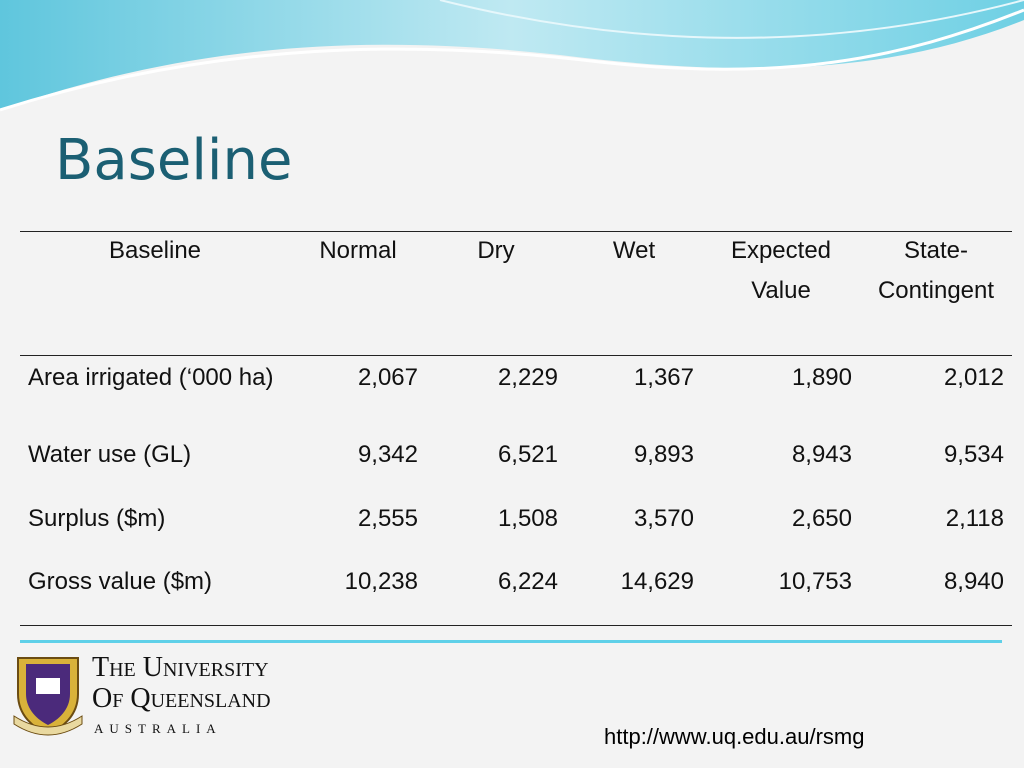 The height and width of the screenshot is (768, 1024). What do you see at coordinates (387, 377) in the screenshot?
I see `data-cell: 2,067` at bounding box center [387, 377].